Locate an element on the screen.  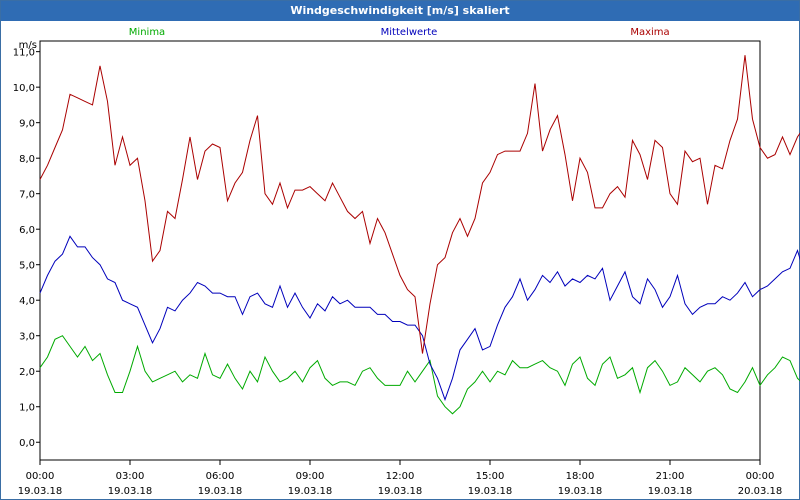
x-tick-label: 06:00 is located at coordinates (220, 476).